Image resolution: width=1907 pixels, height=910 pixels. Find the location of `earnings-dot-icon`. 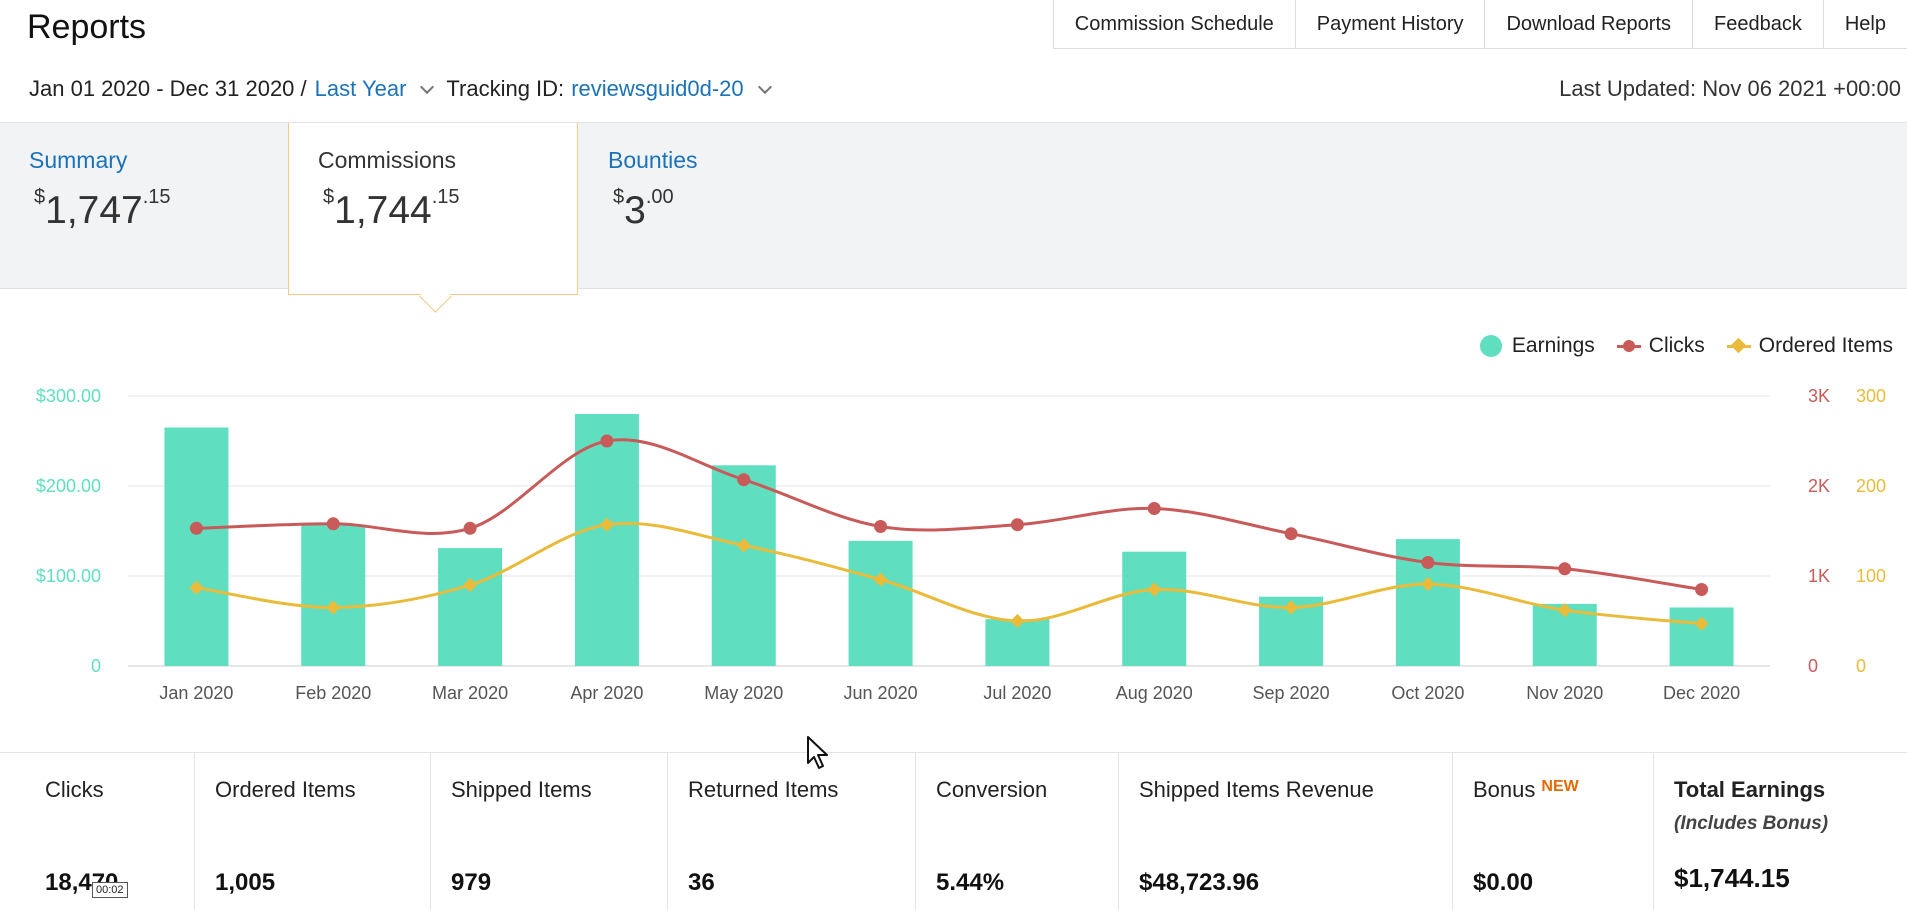

earnings-dot-icon is located at coordinates (1490, 346).